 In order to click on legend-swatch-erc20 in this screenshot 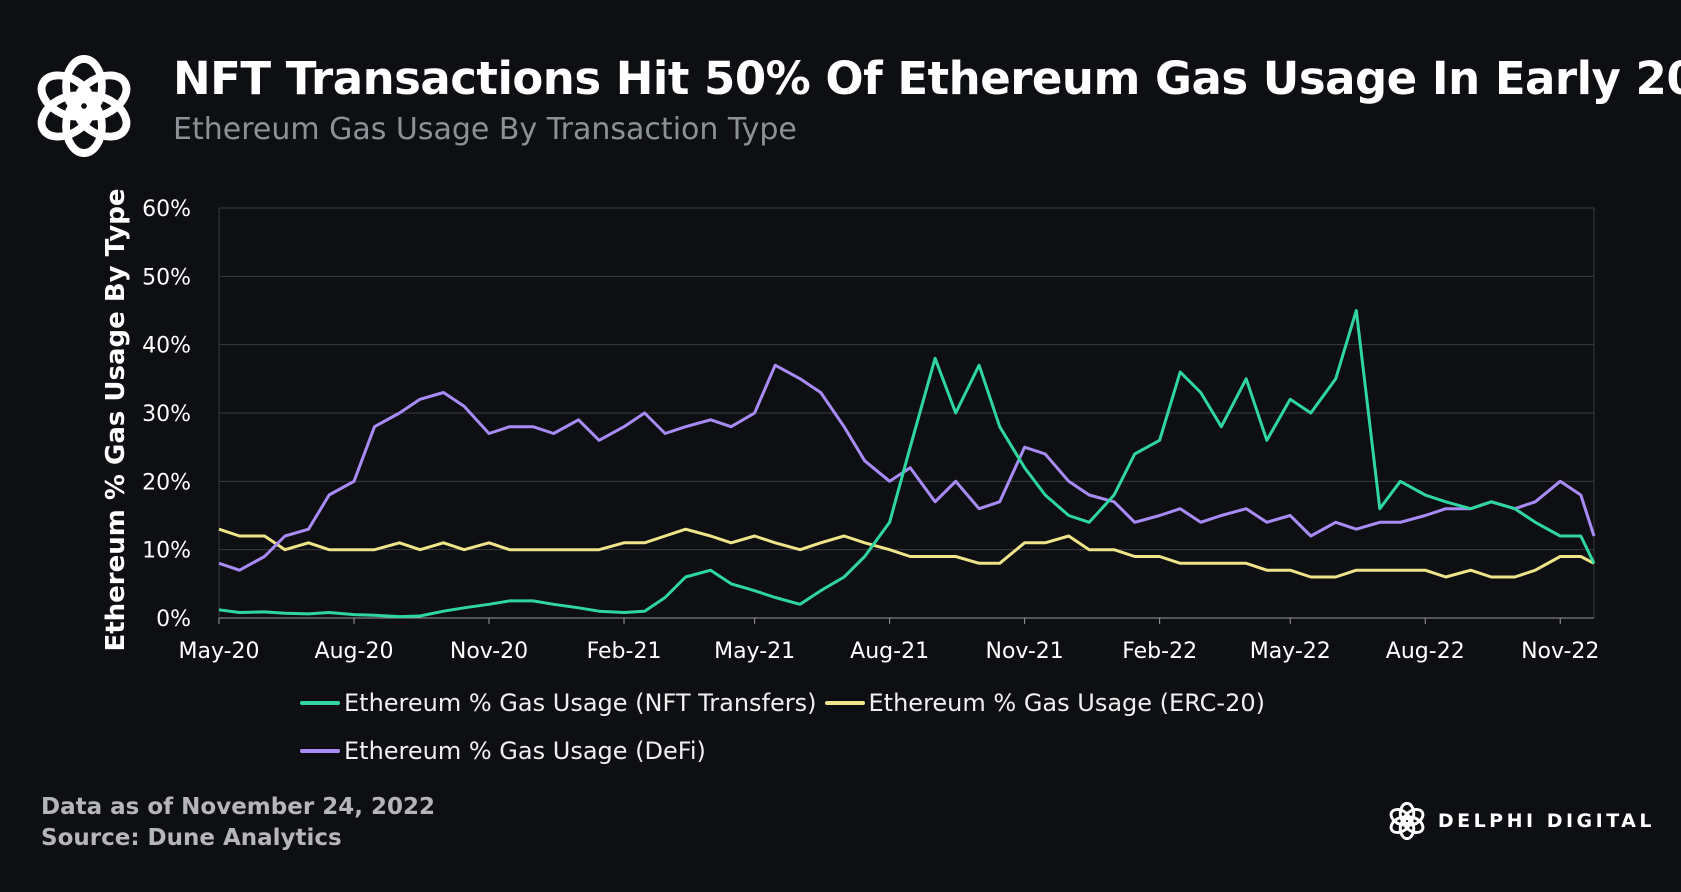, I will do `click(844, 703)`.